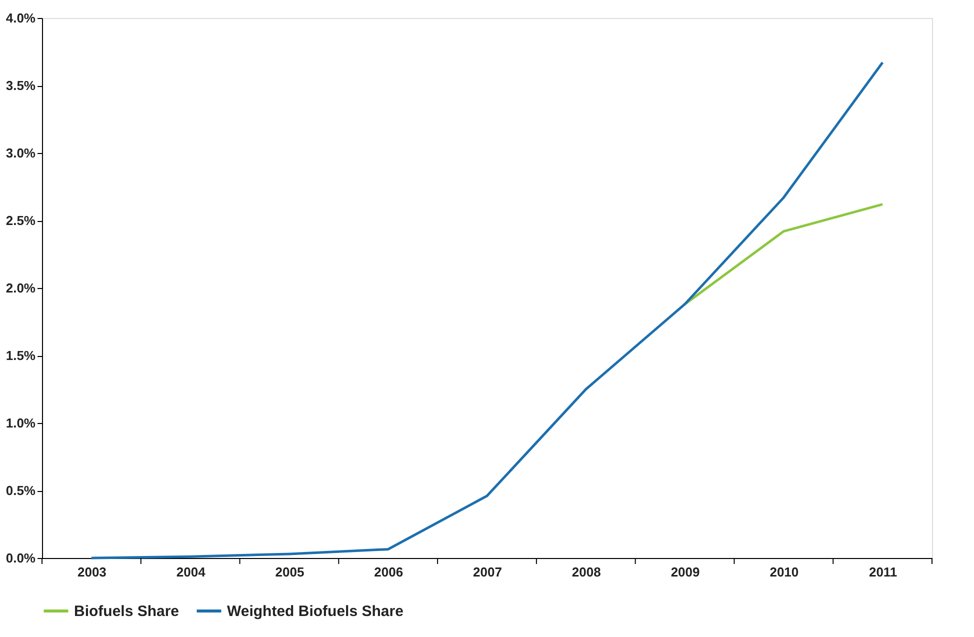 This screenshot has width=974, height=637. Describe the element at coordinates (191, 572) in the screenshot. I see `x-tick-label: 2004` at that location.